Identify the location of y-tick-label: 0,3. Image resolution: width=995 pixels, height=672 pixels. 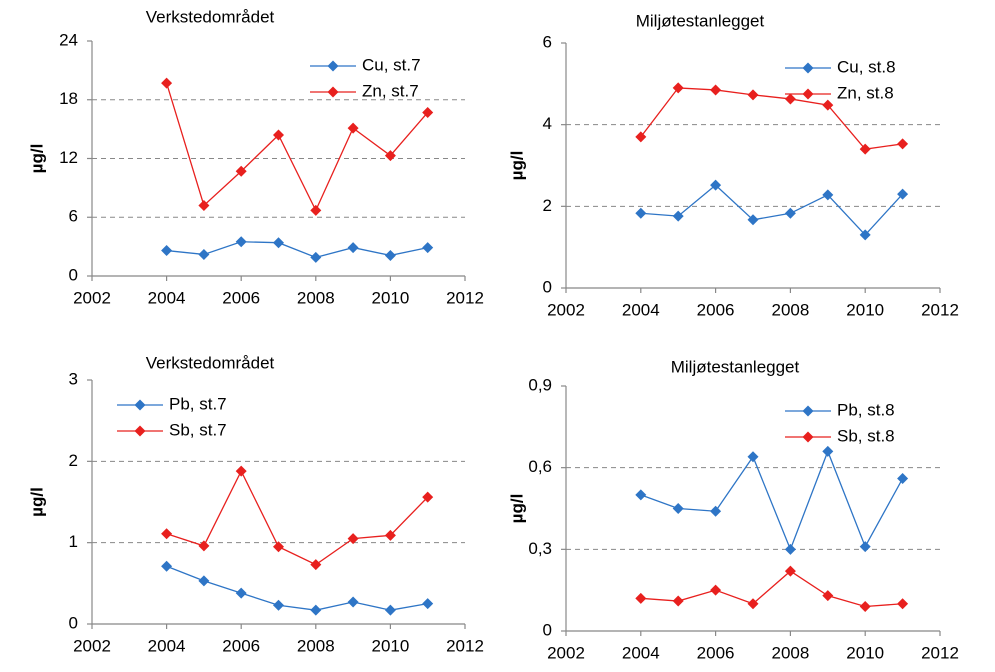
(540, 548).